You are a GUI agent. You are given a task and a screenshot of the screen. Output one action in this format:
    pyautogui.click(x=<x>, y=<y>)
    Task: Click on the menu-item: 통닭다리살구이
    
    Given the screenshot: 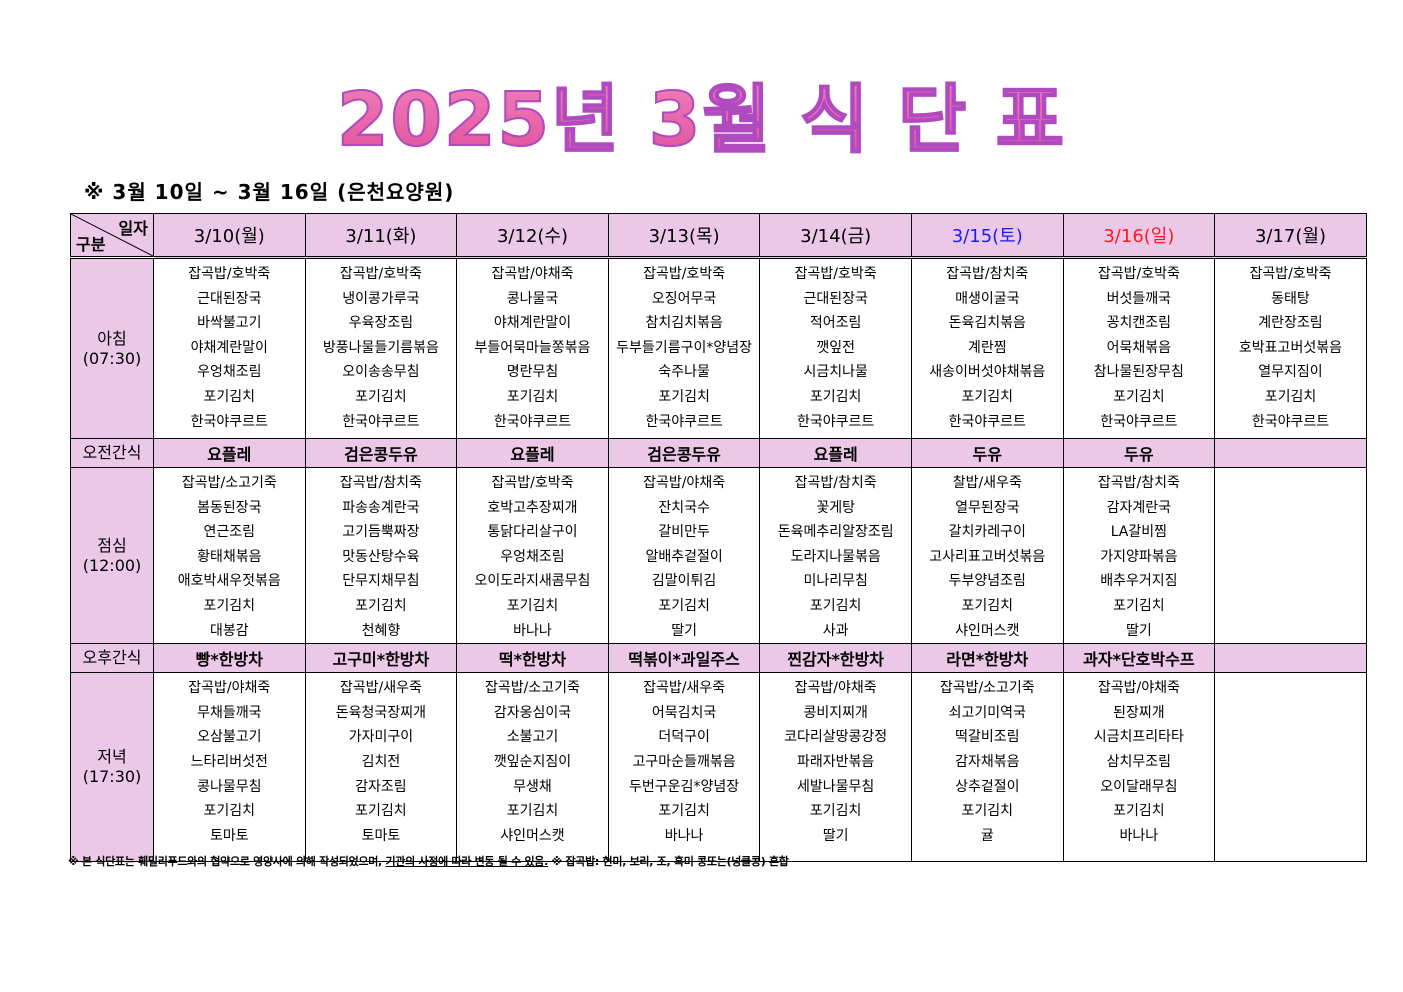 What is the action you would take?
    pyautogui.click(x=532, y=532)
    